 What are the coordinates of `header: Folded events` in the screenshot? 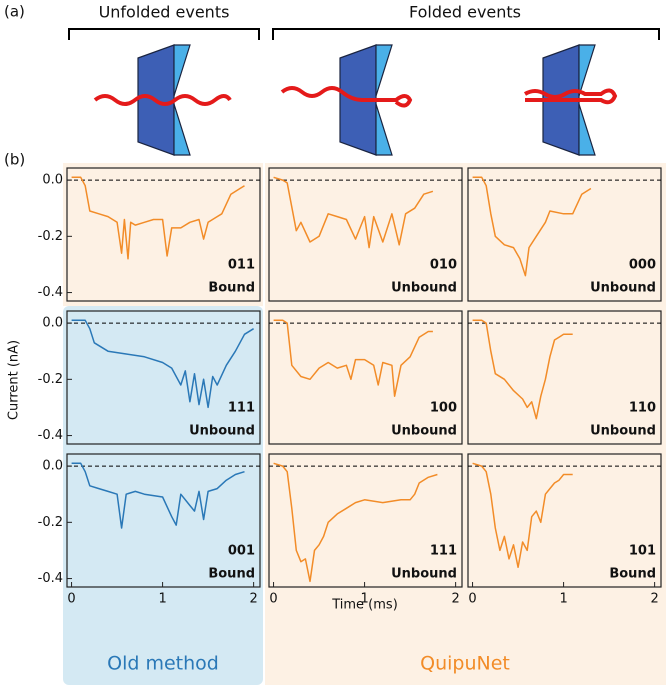 It's located at (465, 12).